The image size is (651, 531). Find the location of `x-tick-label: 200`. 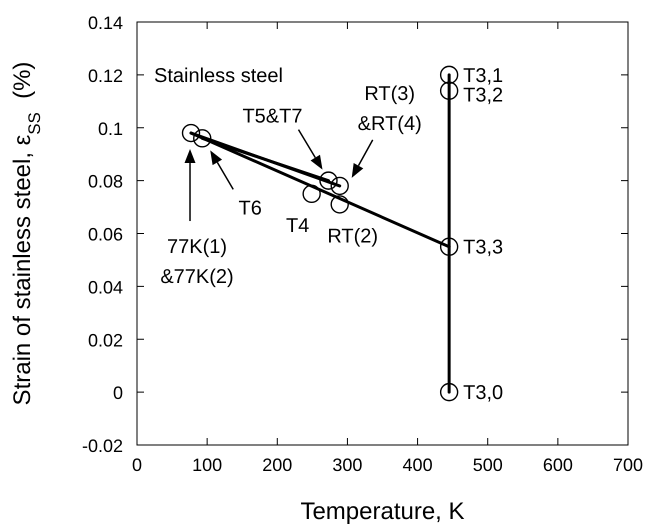

x-tick-label: 200 is located at coordinates (277, 465).